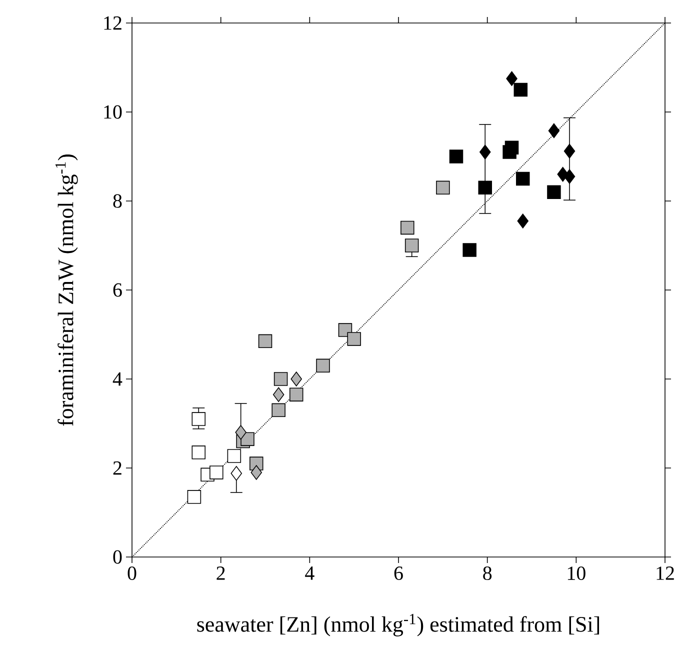 This screenshot has height=670, width=694. I want to click on y-tick-label: 4, so click(117, 379).